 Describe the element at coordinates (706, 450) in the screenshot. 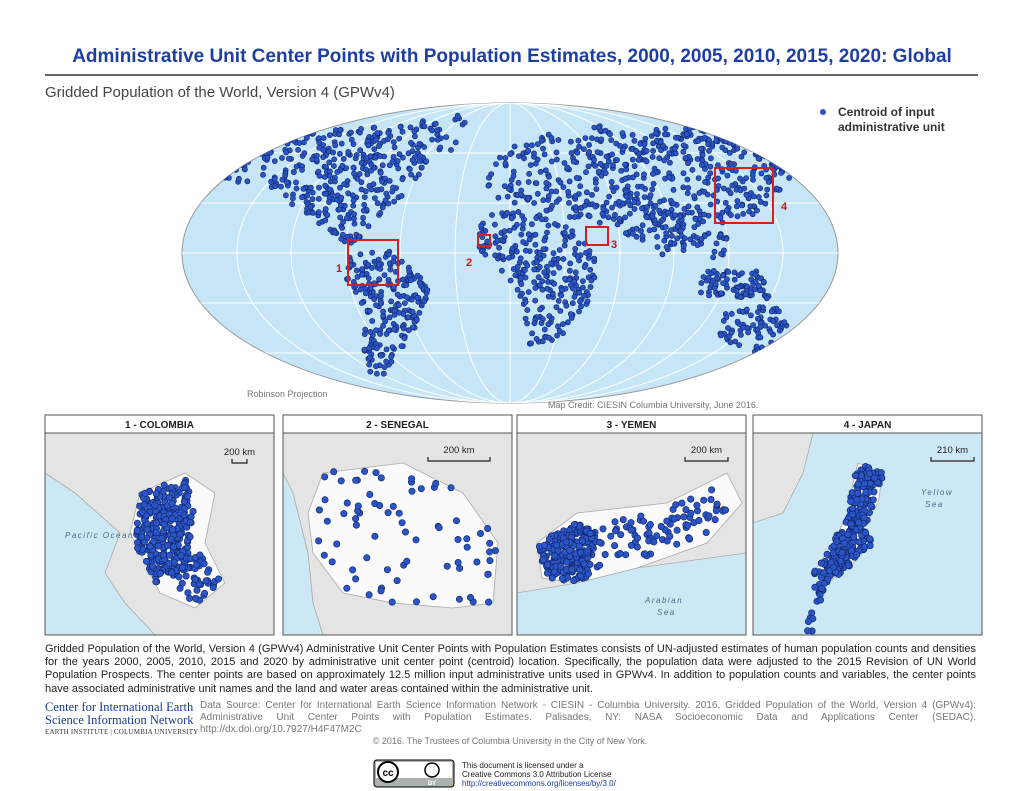

I see `scale-label: 200 km` at that location.